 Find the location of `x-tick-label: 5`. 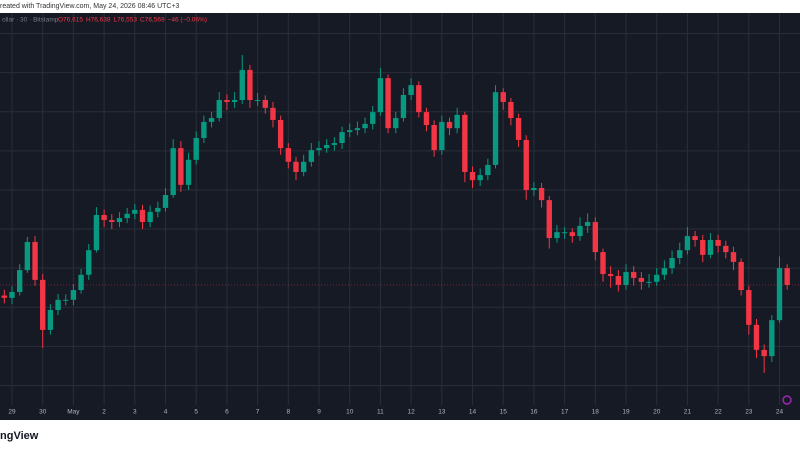

x-tick-label: 5 is located at coordinates (196, 412).